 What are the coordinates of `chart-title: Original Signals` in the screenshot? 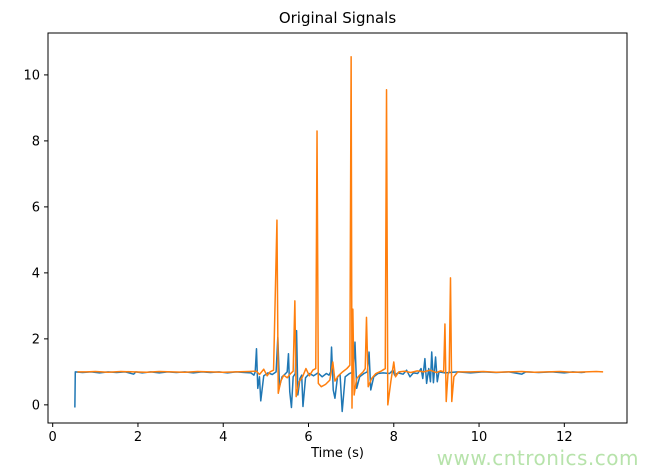 It's located at (337, 18).